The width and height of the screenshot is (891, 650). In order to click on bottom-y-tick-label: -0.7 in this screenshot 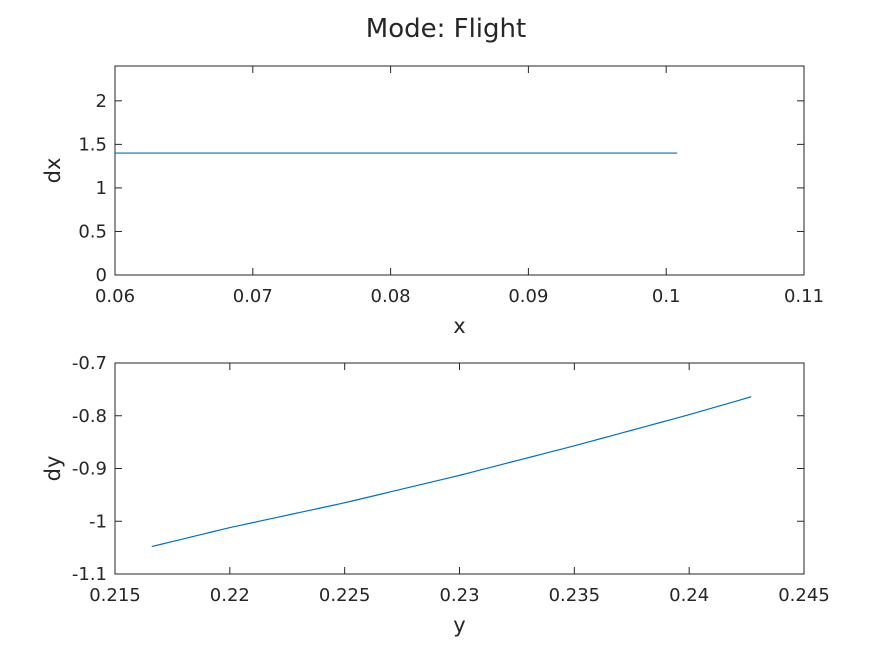, I will do `click(89, 363)`.